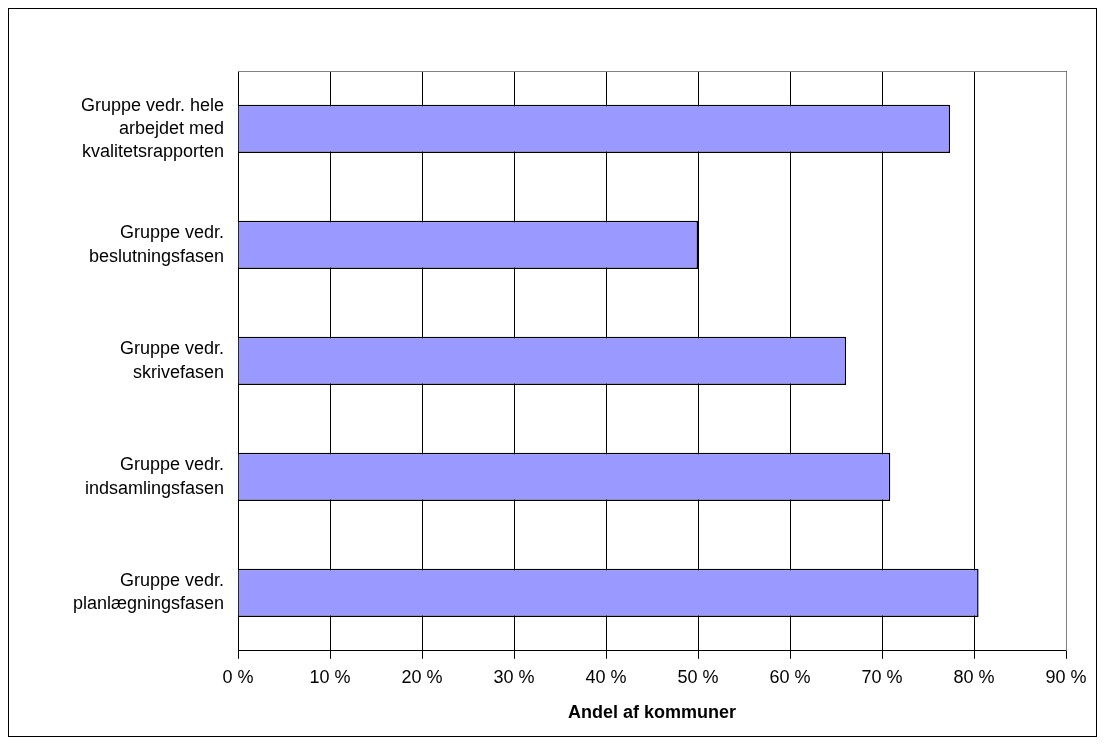 This screenshot has height=745, width=1105. What do you see at coordinates (790, 676) in the screenshot?
I see `x-tick-label: 60 %` at bounding box center [790, 676].